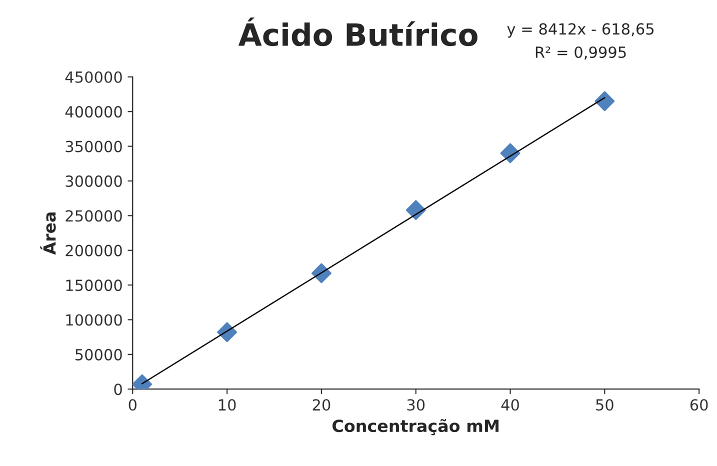  What do you see at coordinates (48, 233) in the screenshot?
I see `y-axis-title: Área` at bounding box center [48, 233].